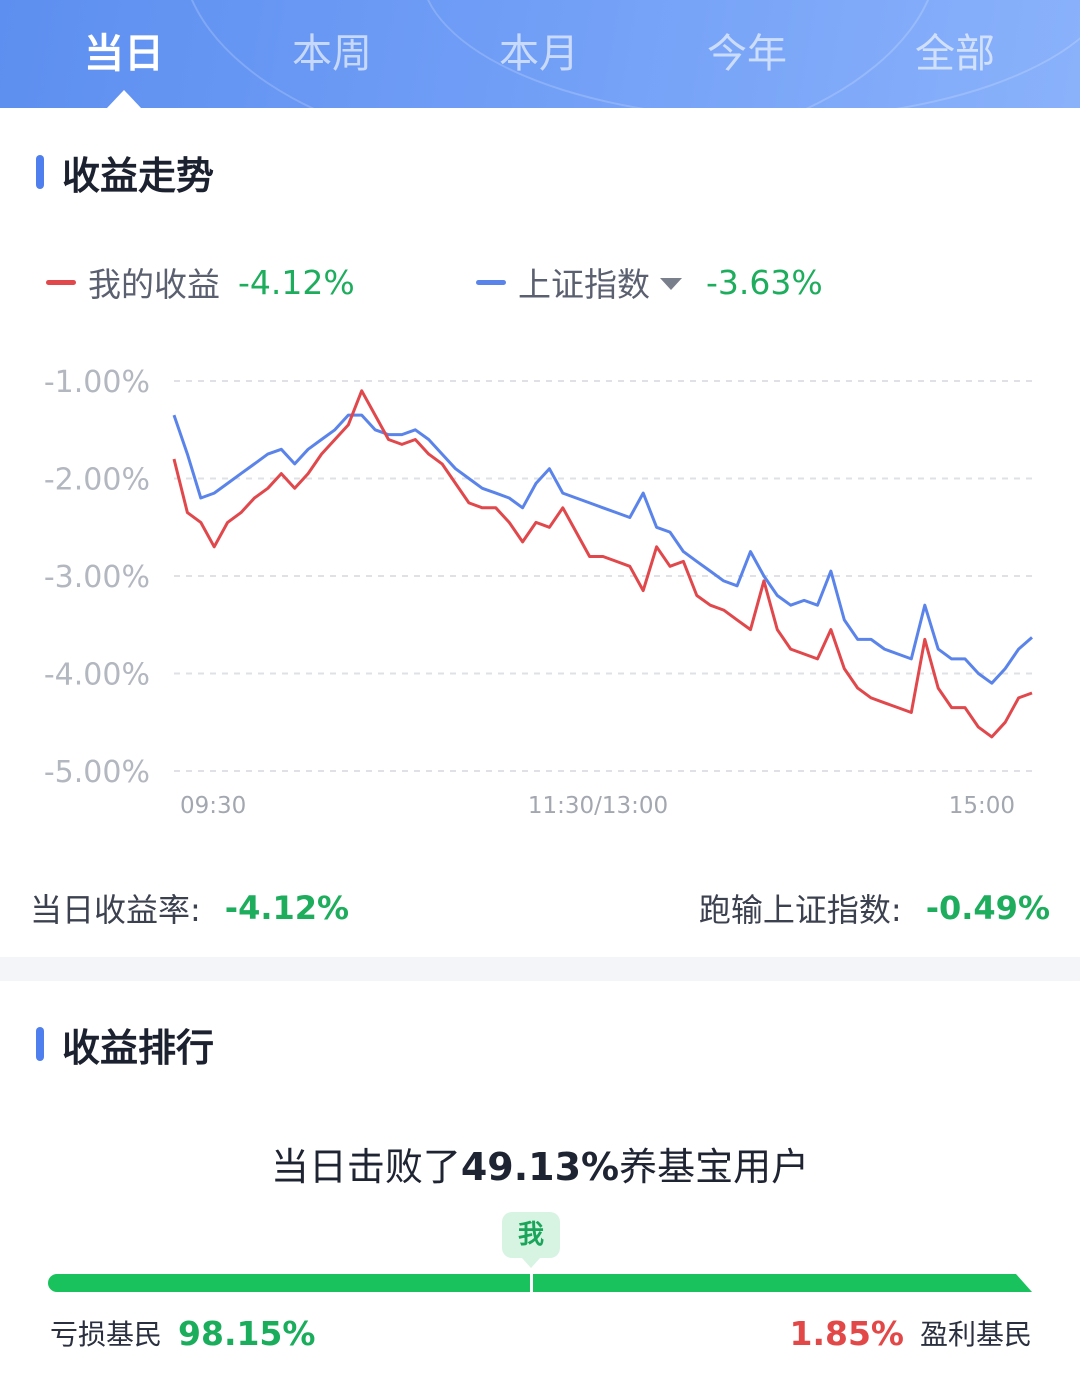 This screenshot has height=1399, width=1080. I want to click on gain-investors-label: 盈利基民, so click(975, 1334).